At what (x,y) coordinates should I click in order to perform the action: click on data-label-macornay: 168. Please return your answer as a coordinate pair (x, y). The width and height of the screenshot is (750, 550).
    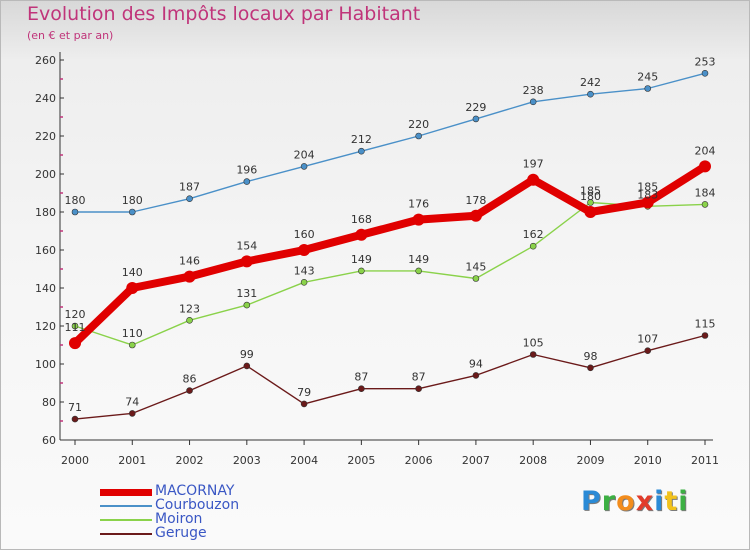
    Looking at the image, I should click on (361, 219).